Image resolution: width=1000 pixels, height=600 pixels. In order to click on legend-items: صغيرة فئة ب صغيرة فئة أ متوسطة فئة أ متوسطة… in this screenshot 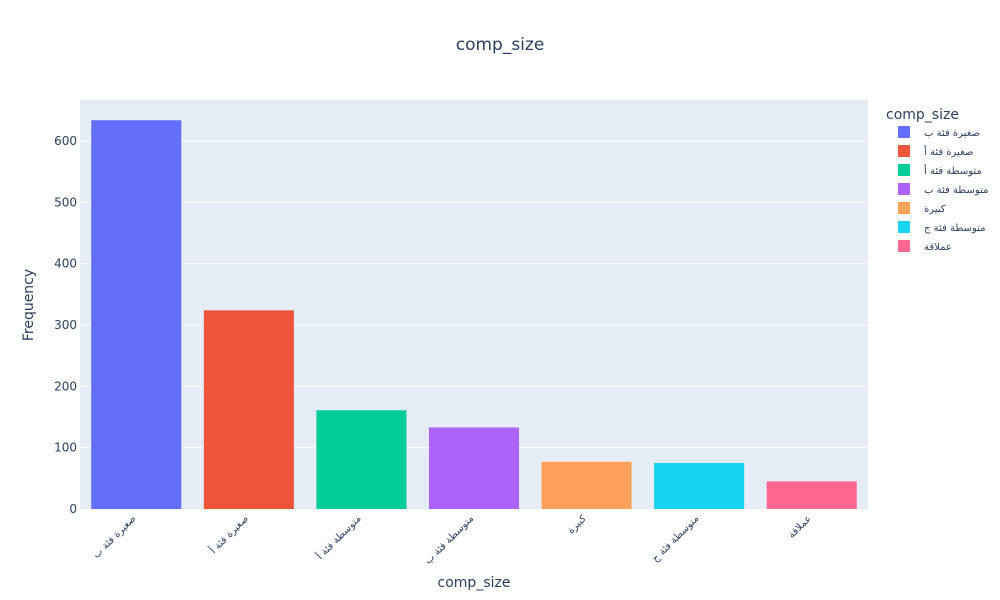, I will do `click(943, 189)`.